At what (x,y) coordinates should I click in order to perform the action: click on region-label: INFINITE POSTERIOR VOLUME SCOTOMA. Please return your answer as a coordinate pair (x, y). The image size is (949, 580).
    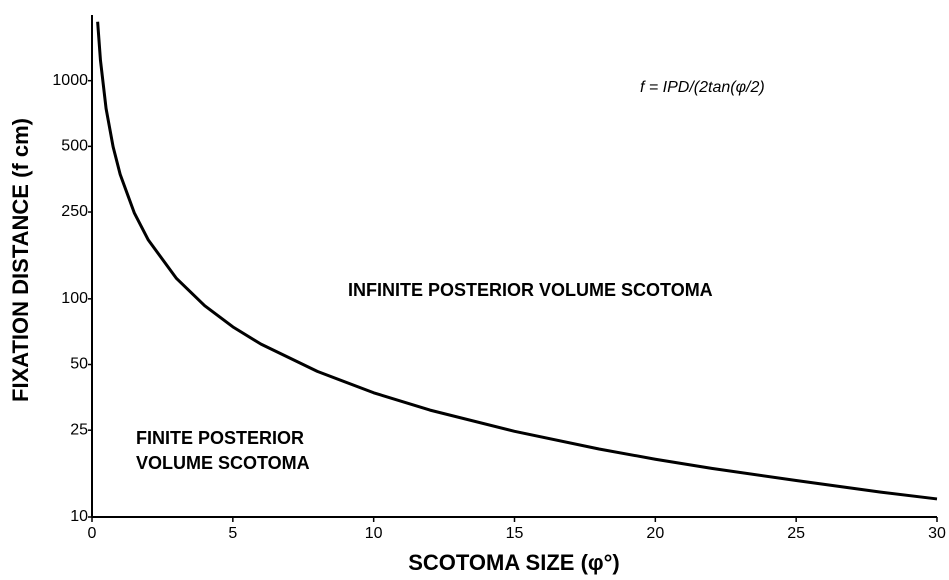
    Looking at the image, I should click on (530, 290).